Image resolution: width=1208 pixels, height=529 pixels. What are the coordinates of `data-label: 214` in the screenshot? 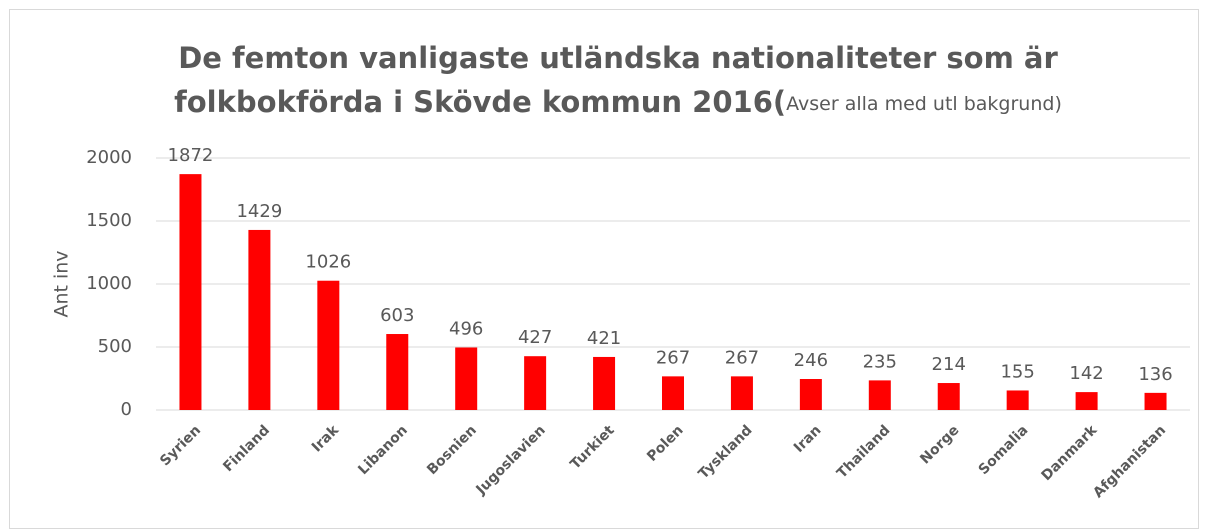 It's located at (949, 364).